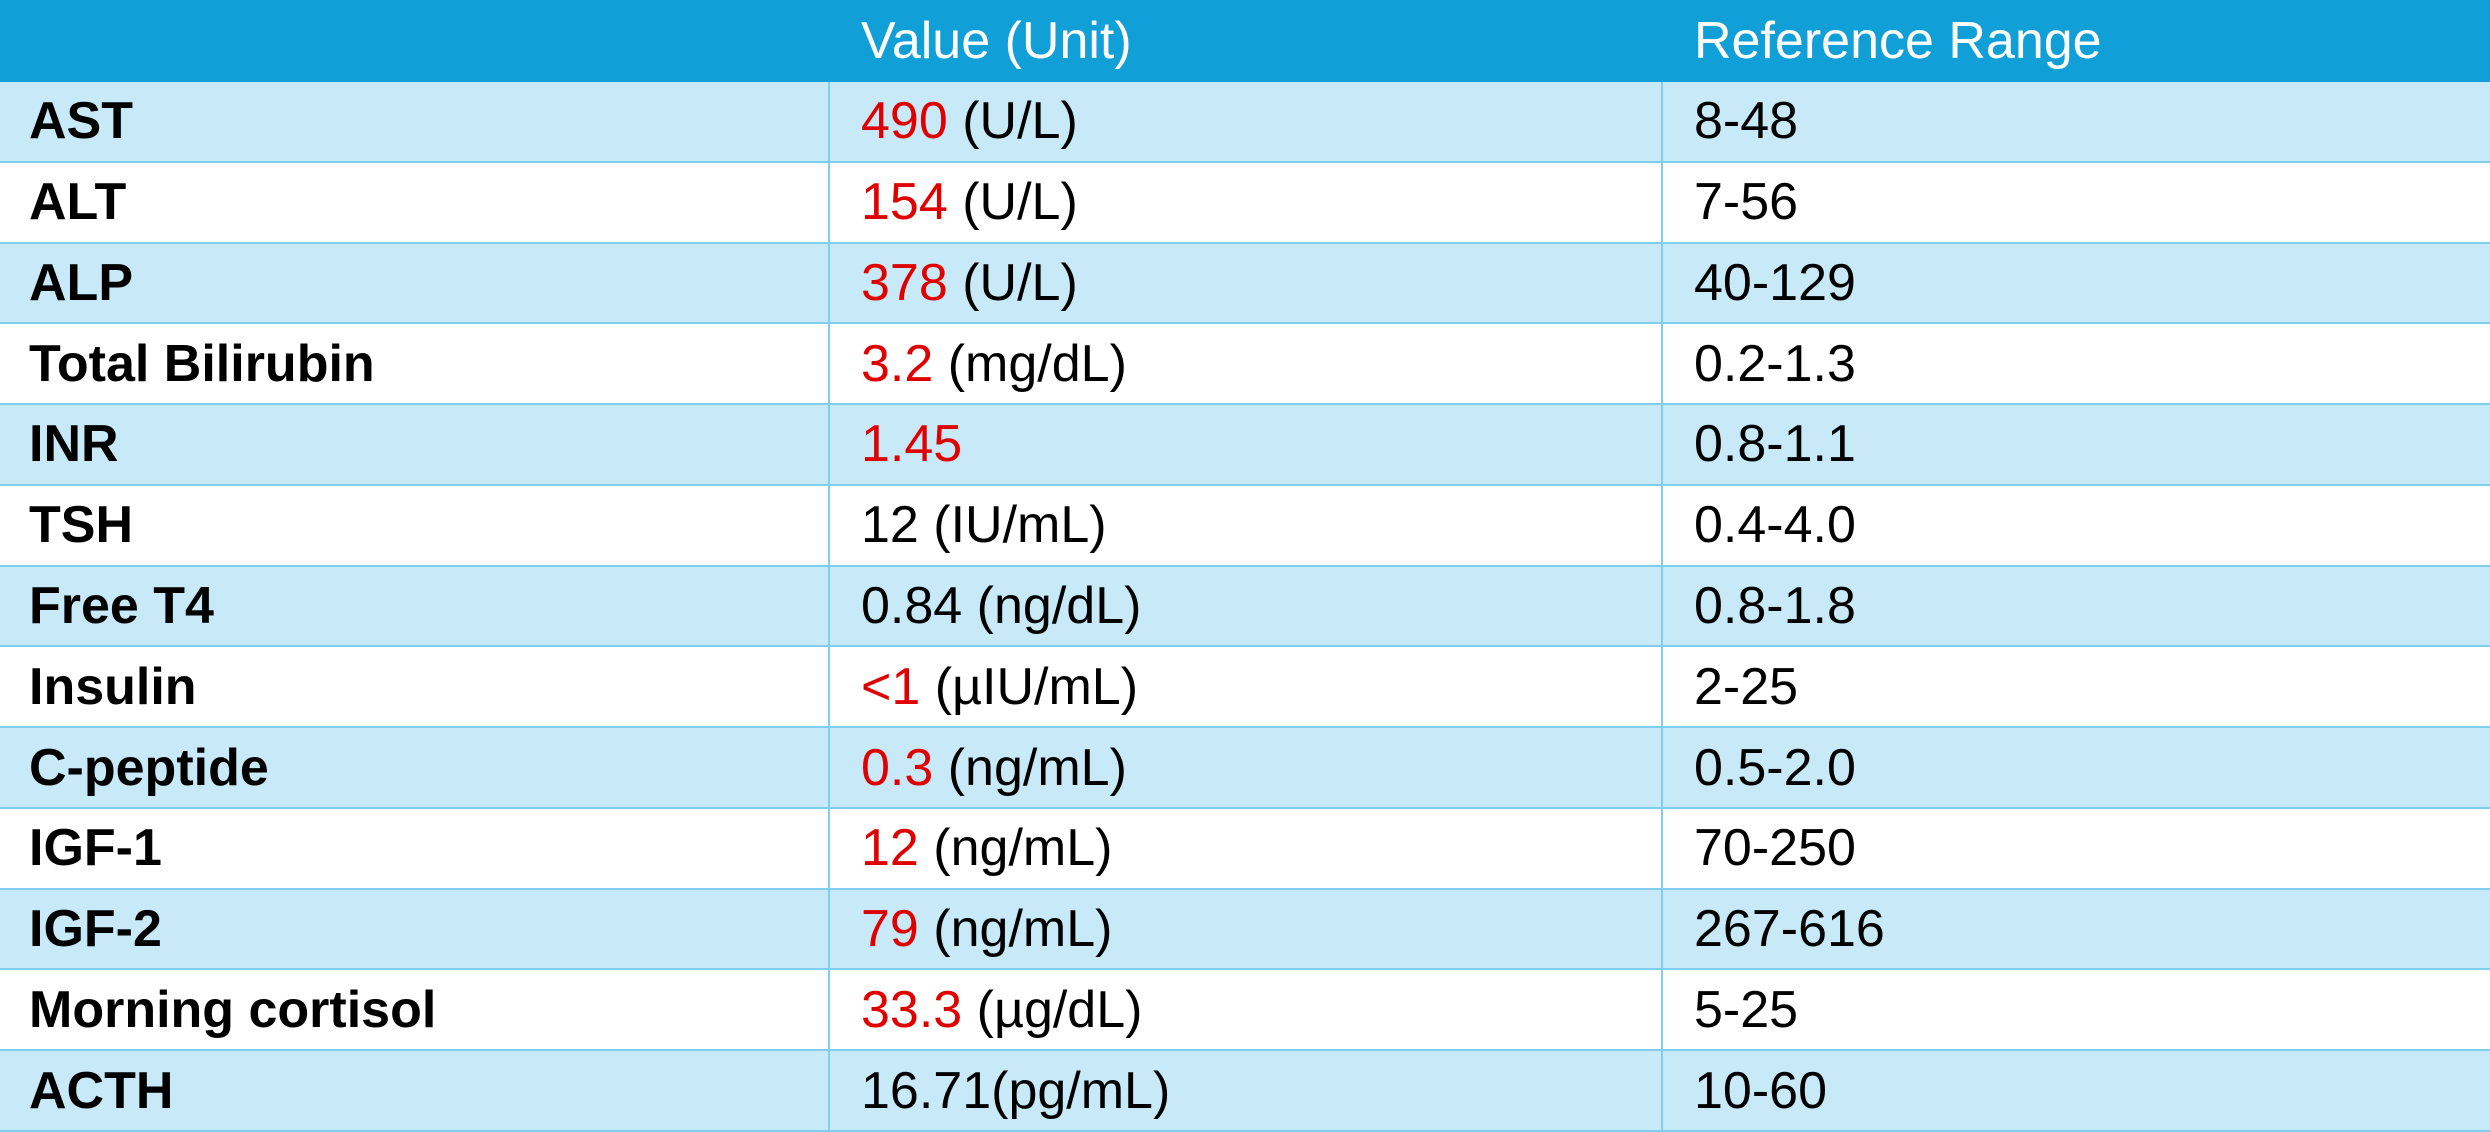  I want to click on result-value: 33.3, so click(912, 1009).